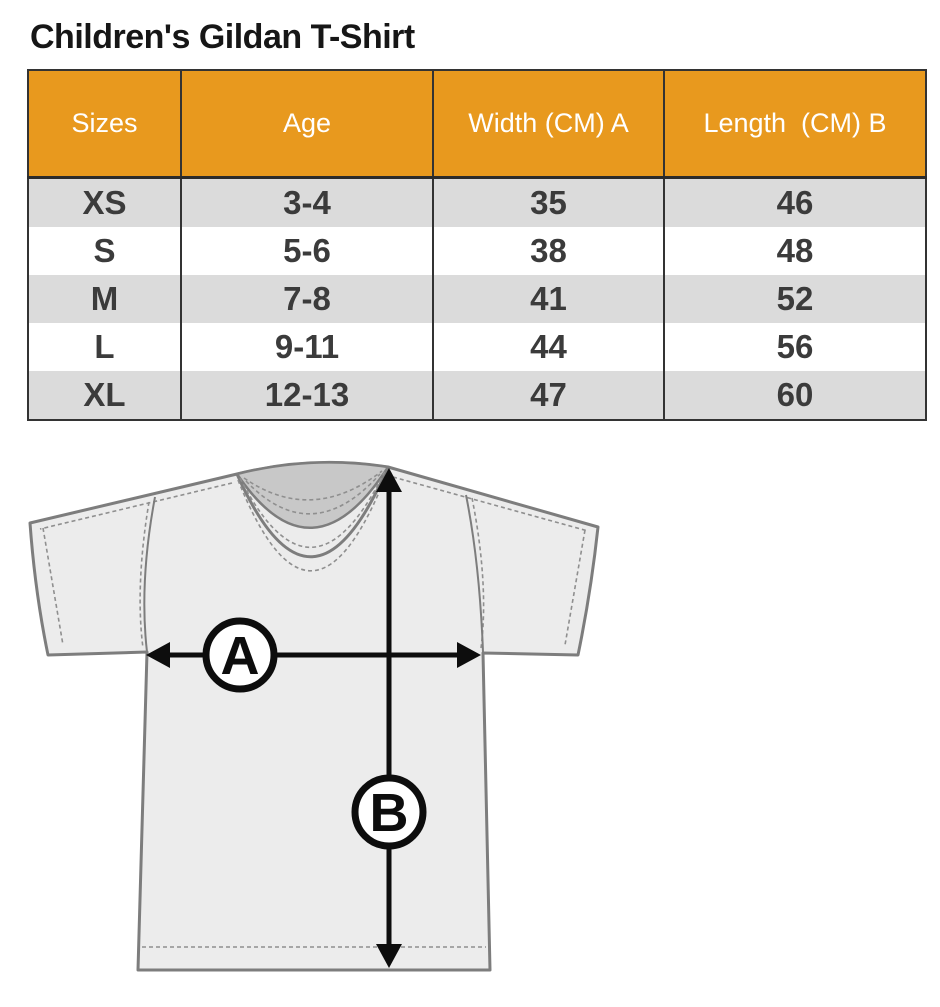 The image size is (940, 1007). Describe the element at coordinates (307, 202) in the screenshot. I see `cell-age: 3-4` at that location.